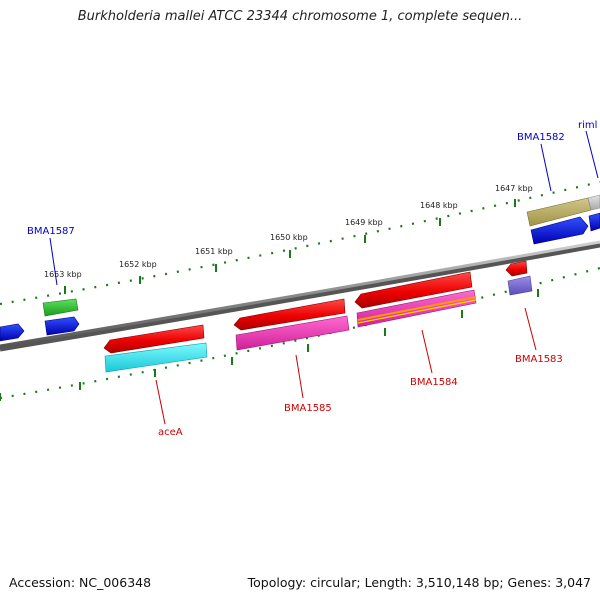 The width and height of the screenshot is (600, 600). What do you see at coordinates (80, 582) in the screenshot?
I see `accession-text: Accession: NC_006348` at bounding box center [80, 582].